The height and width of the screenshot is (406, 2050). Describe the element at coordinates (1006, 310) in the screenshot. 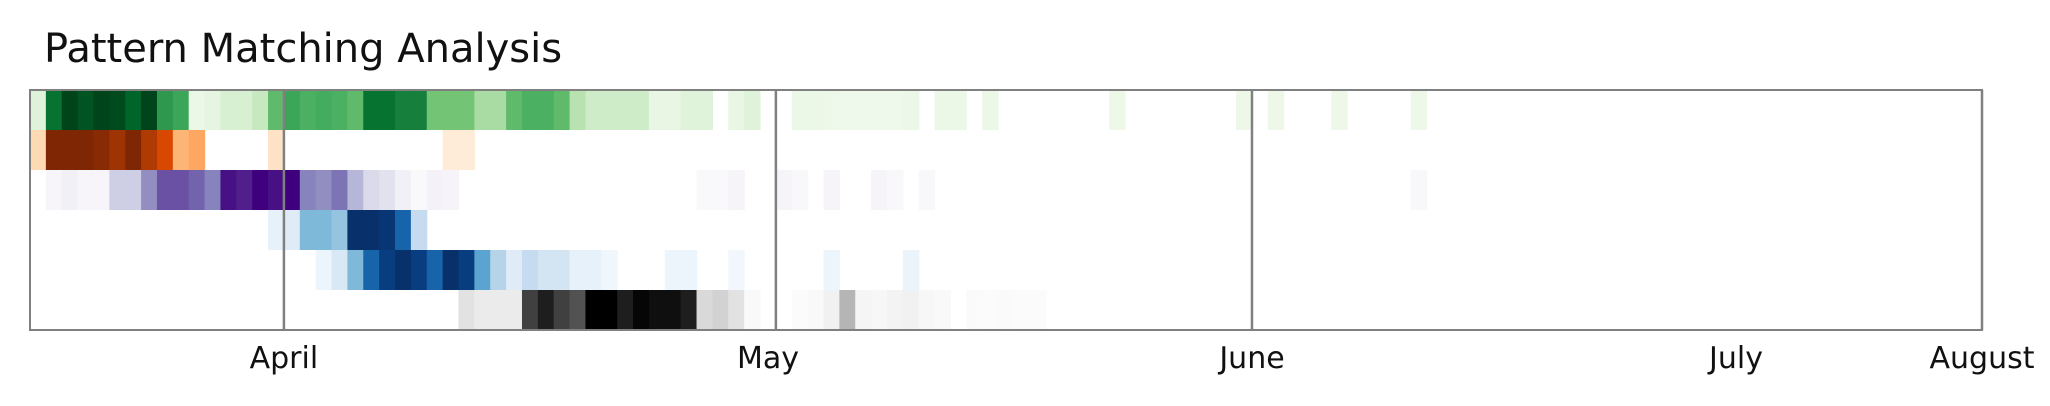

I see `heatmap-cell-r5-c31` at that location.